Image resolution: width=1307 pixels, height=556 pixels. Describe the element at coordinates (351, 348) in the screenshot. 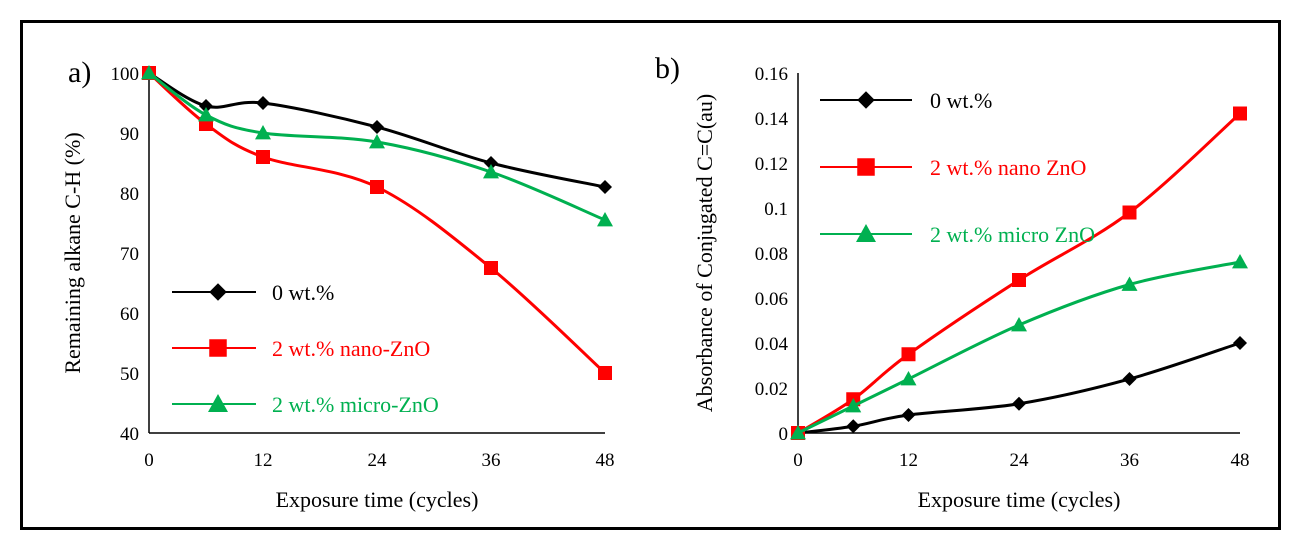

I see `legend-label: 2 wt.% nano-ZnO` at that location.